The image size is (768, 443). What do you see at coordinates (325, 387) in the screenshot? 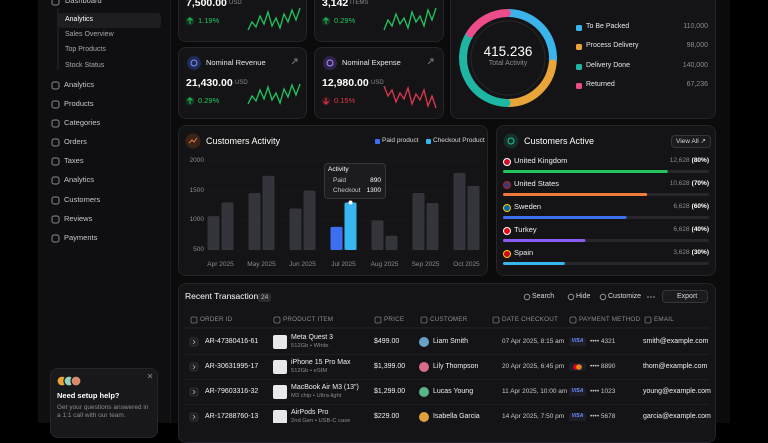
I see `product-name: MacBook Air M3 (13")` at bounding box center [325, 387].